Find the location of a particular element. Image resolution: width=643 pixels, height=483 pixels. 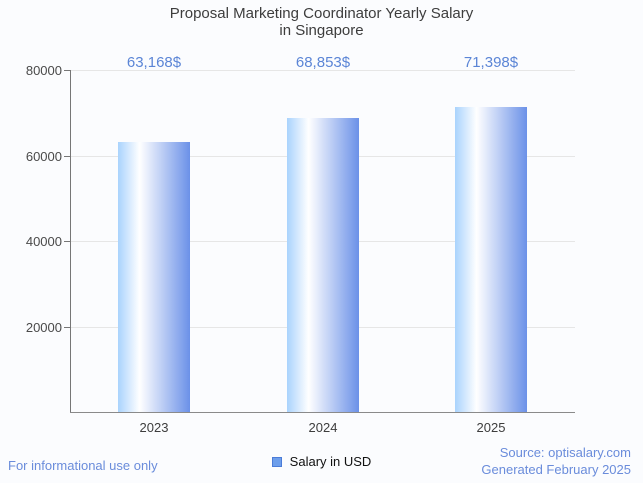

x-axis-baseline is located at coordinates (322, 412).